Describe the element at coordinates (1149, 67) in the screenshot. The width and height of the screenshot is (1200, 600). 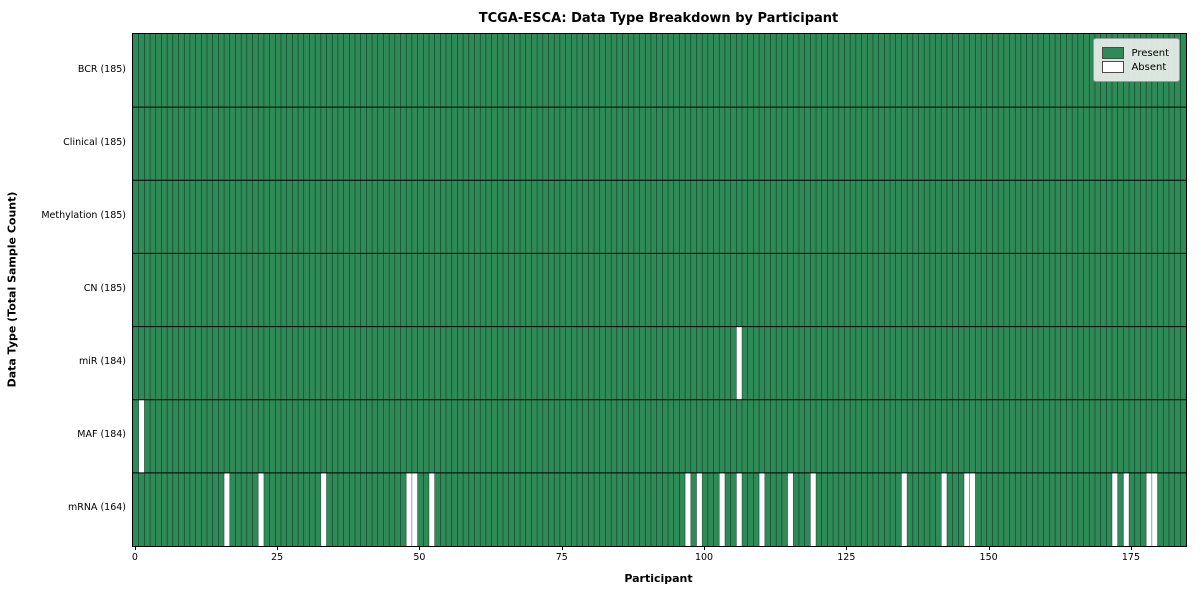
I see `legend-label: Absent` at that location.